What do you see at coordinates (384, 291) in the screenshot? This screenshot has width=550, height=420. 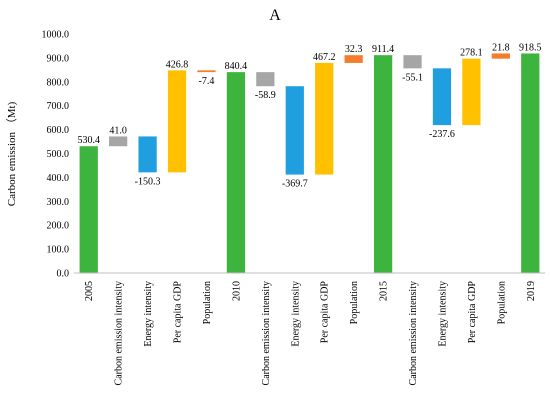 I see `category-label: 2015` at bounding box center [384, 291].